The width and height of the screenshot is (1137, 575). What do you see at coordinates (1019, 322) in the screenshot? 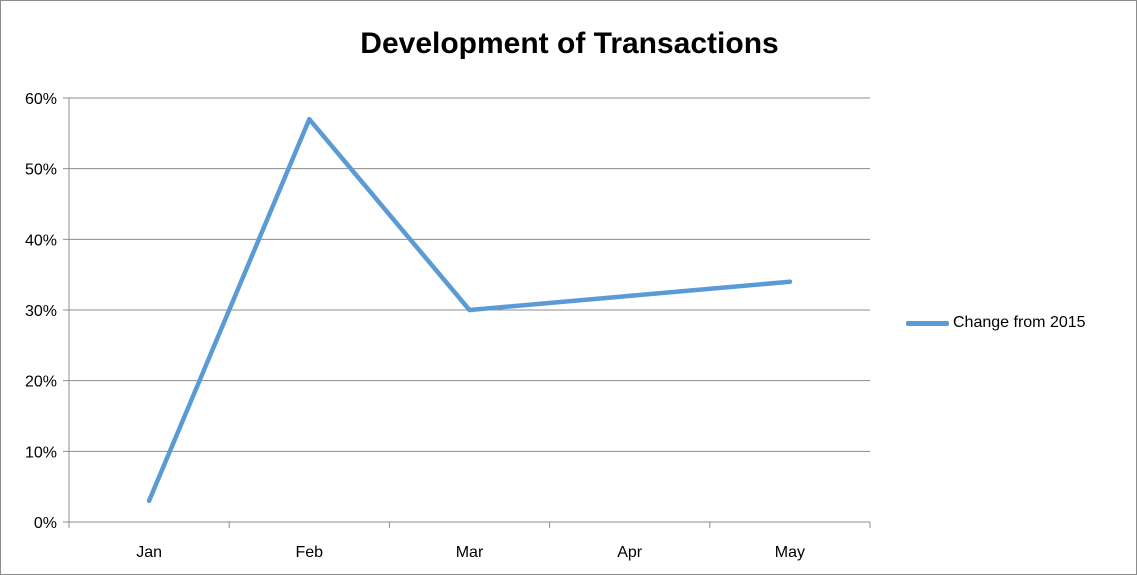
I see `legend-label: Change from 2015` at bounding box center [1019, 322].